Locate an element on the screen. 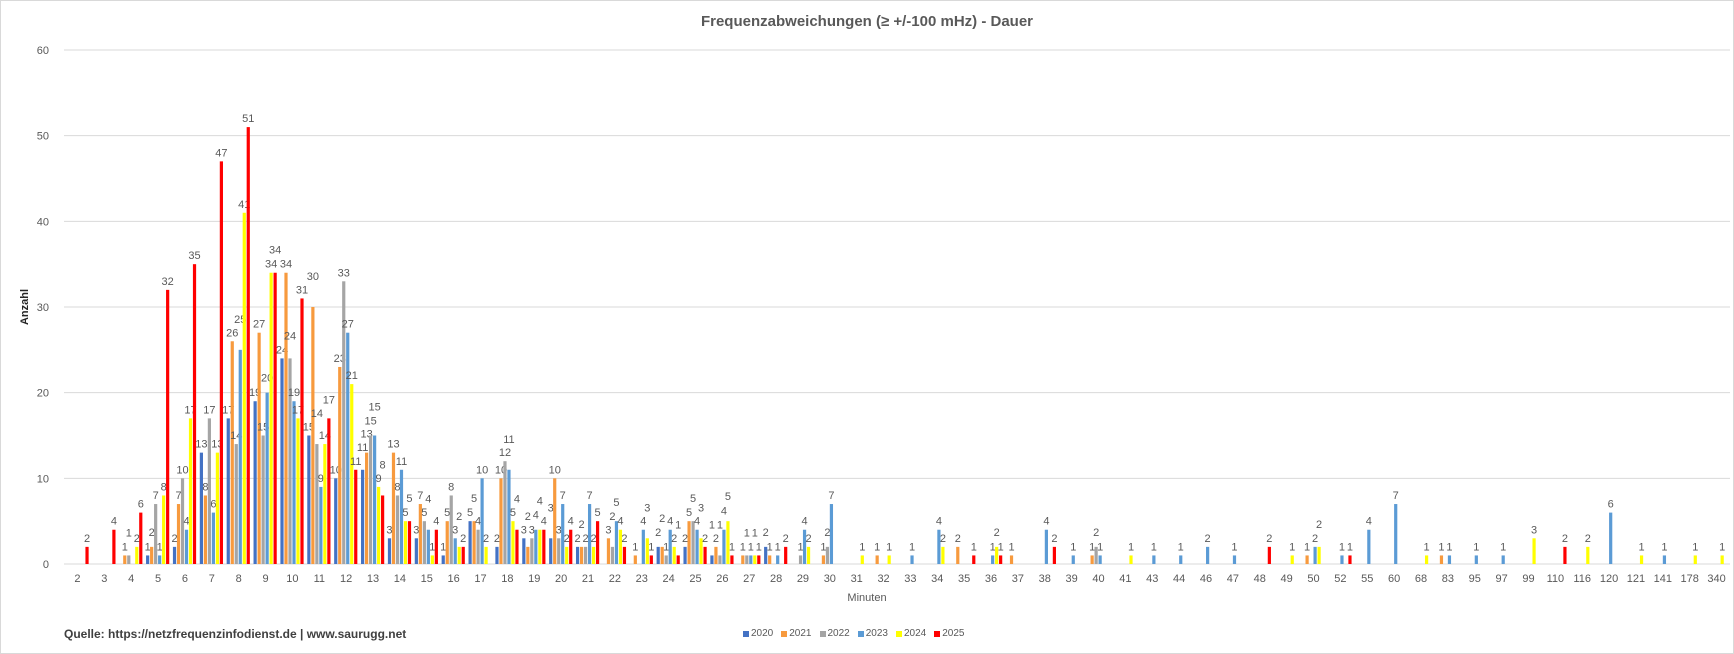 The height and width of the screenshot is (654, 1734). x-tick-label: 50 is located at coordinates (1313, 579).